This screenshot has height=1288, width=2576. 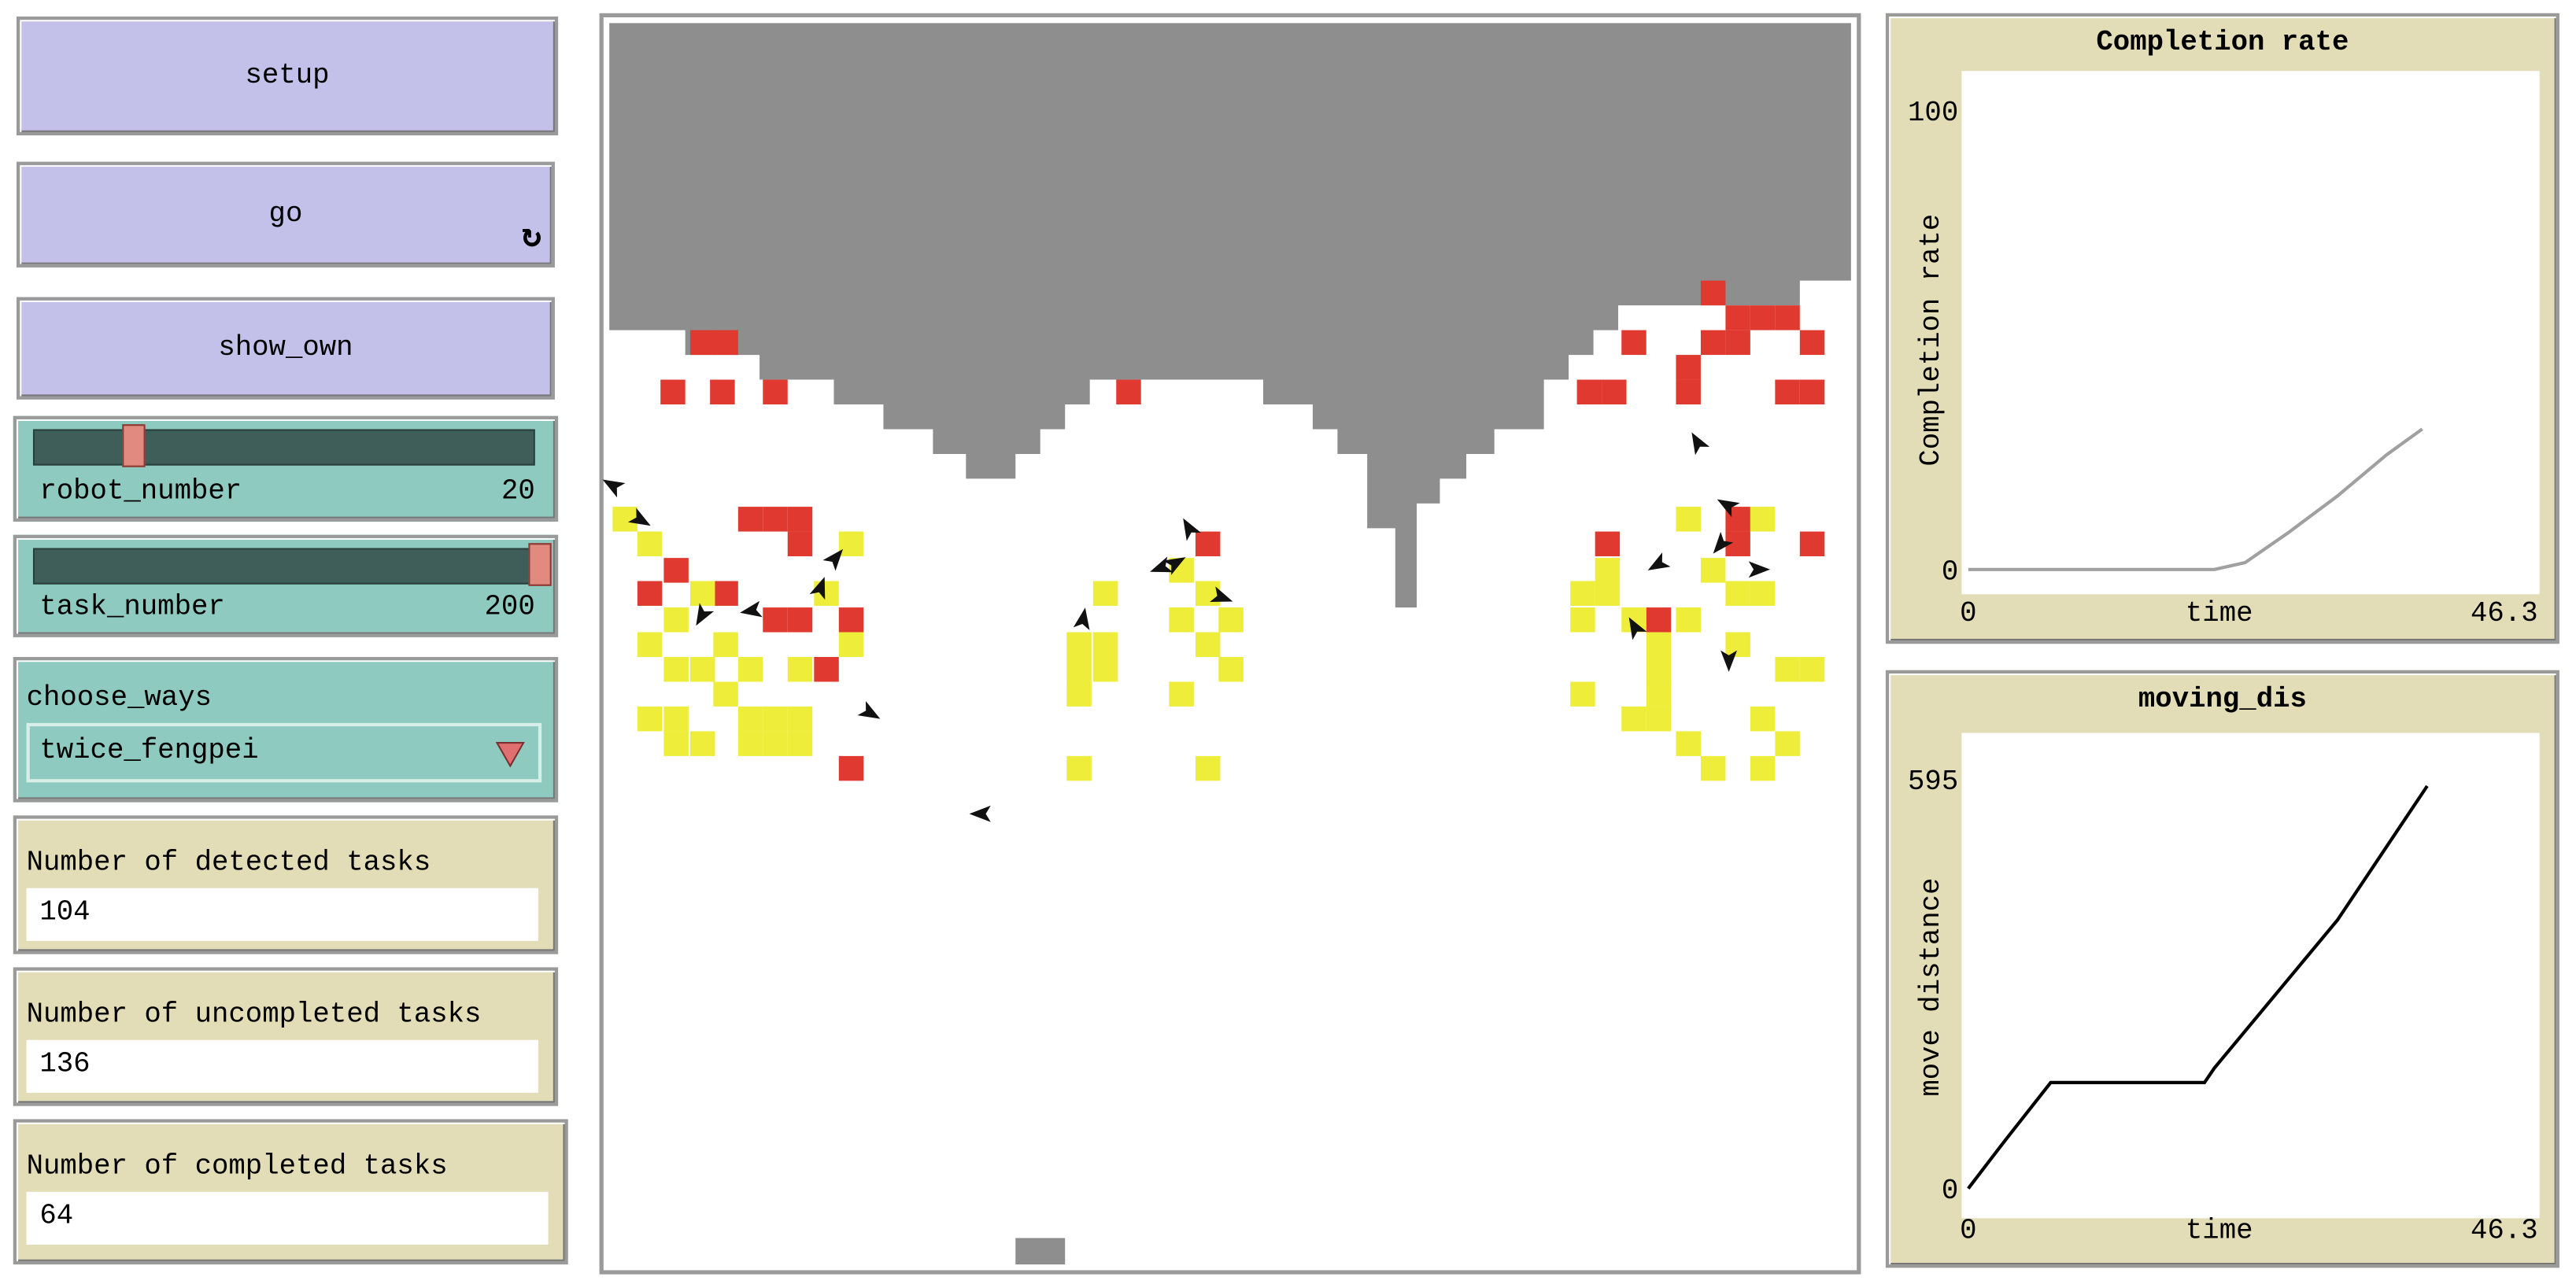 I want to click on robot-number-slider: robot_number 20, so click(x=286, y=468).